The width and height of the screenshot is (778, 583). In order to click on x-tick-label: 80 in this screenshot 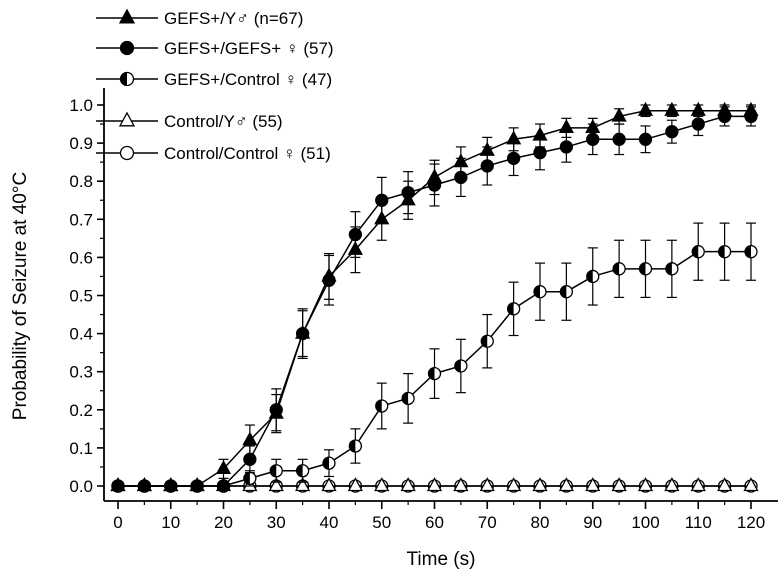, I will do `click(540, 522)`.